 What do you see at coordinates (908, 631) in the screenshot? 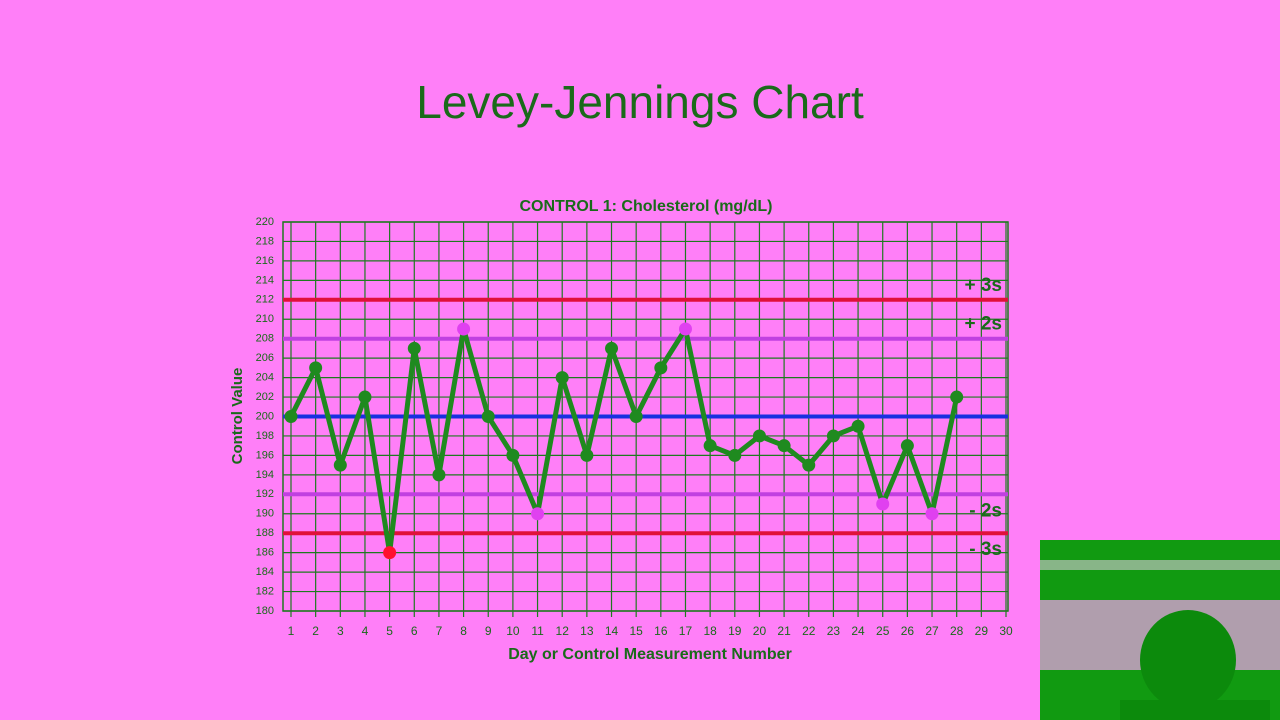
I see `x-tick-label: 26` at bounding box center [908, 631].